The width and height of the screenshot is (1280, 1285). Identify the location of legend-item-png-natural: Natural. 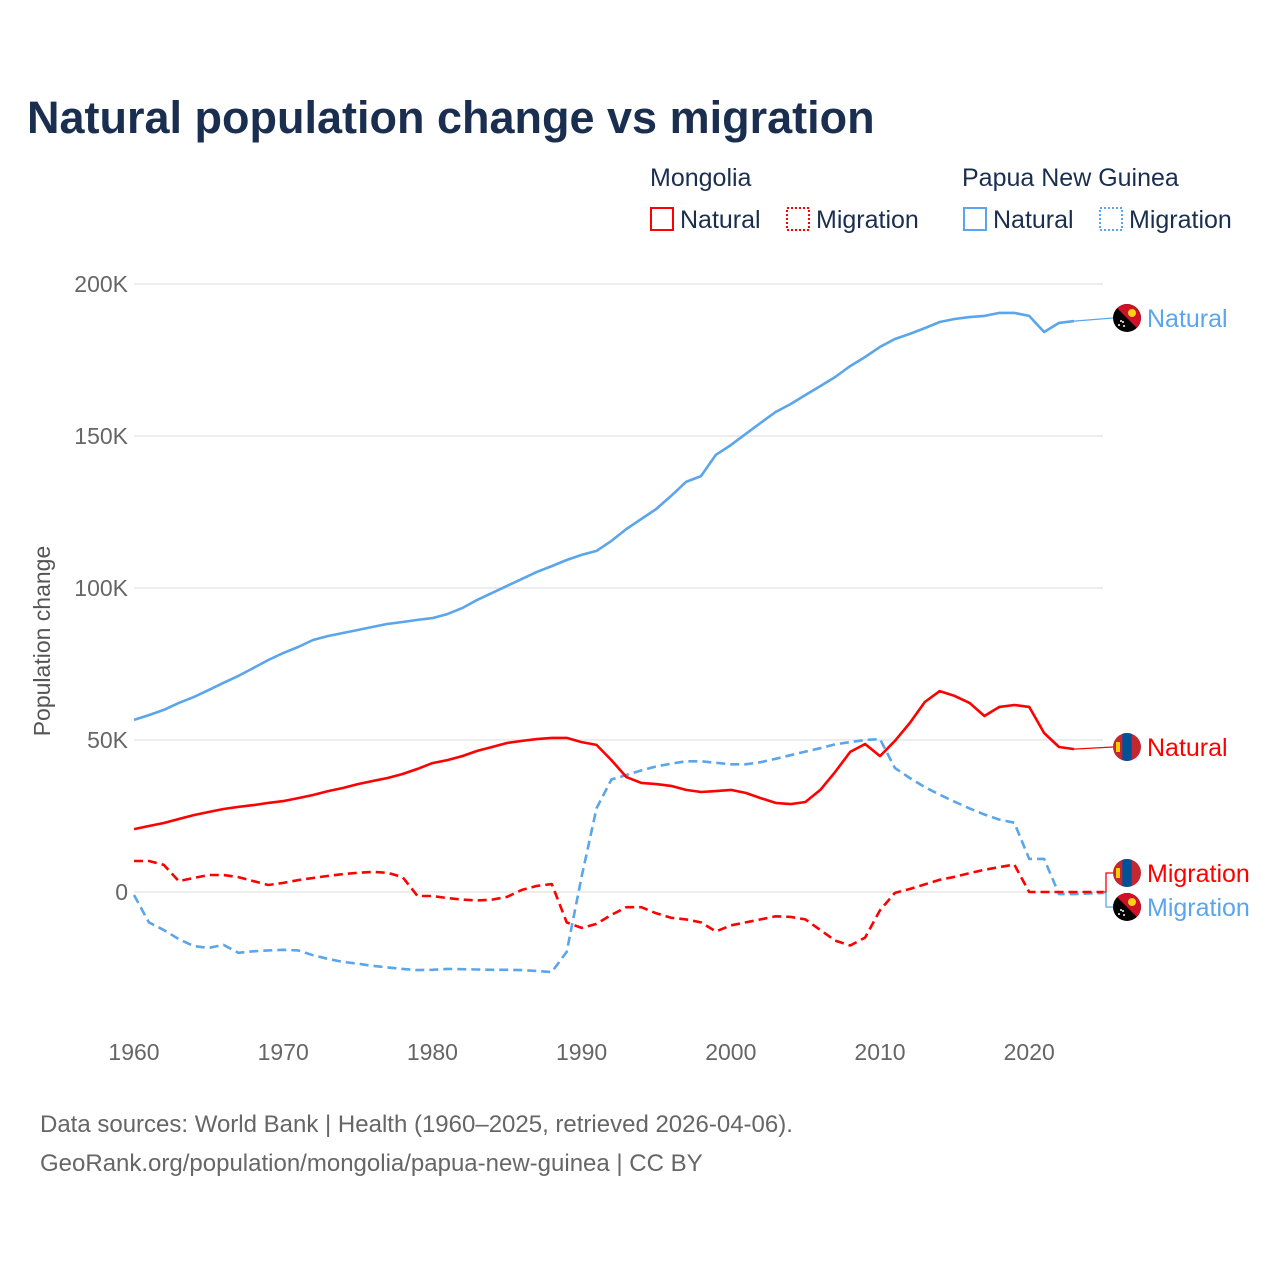
(1033, 220).